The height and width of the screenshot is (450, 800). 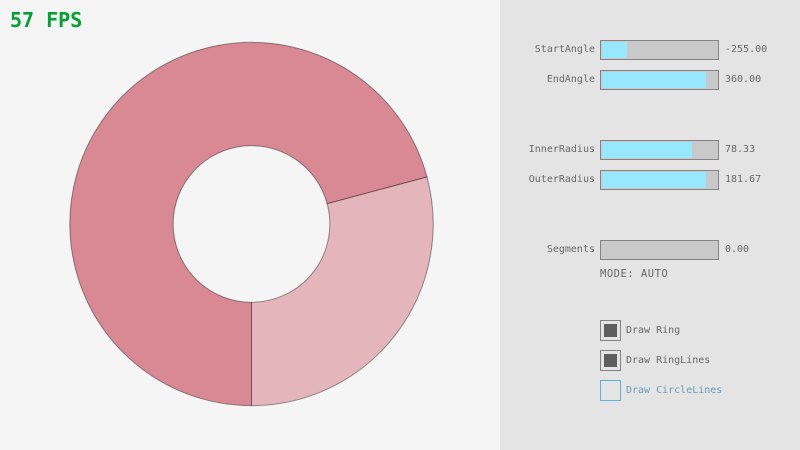 What do you see at coordinates (634, 274) in the screenshot?
I see `segments-mode-text: MODE: AUTO` at bounding box center [634, 274].